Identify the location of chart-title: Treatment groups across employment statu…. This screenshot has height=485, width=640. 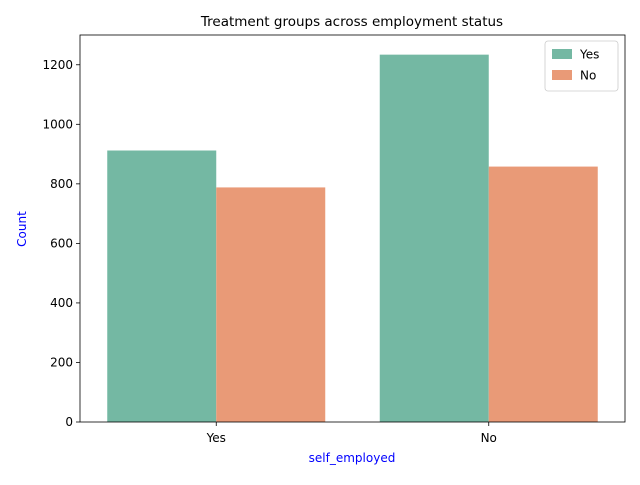
(351, 22).